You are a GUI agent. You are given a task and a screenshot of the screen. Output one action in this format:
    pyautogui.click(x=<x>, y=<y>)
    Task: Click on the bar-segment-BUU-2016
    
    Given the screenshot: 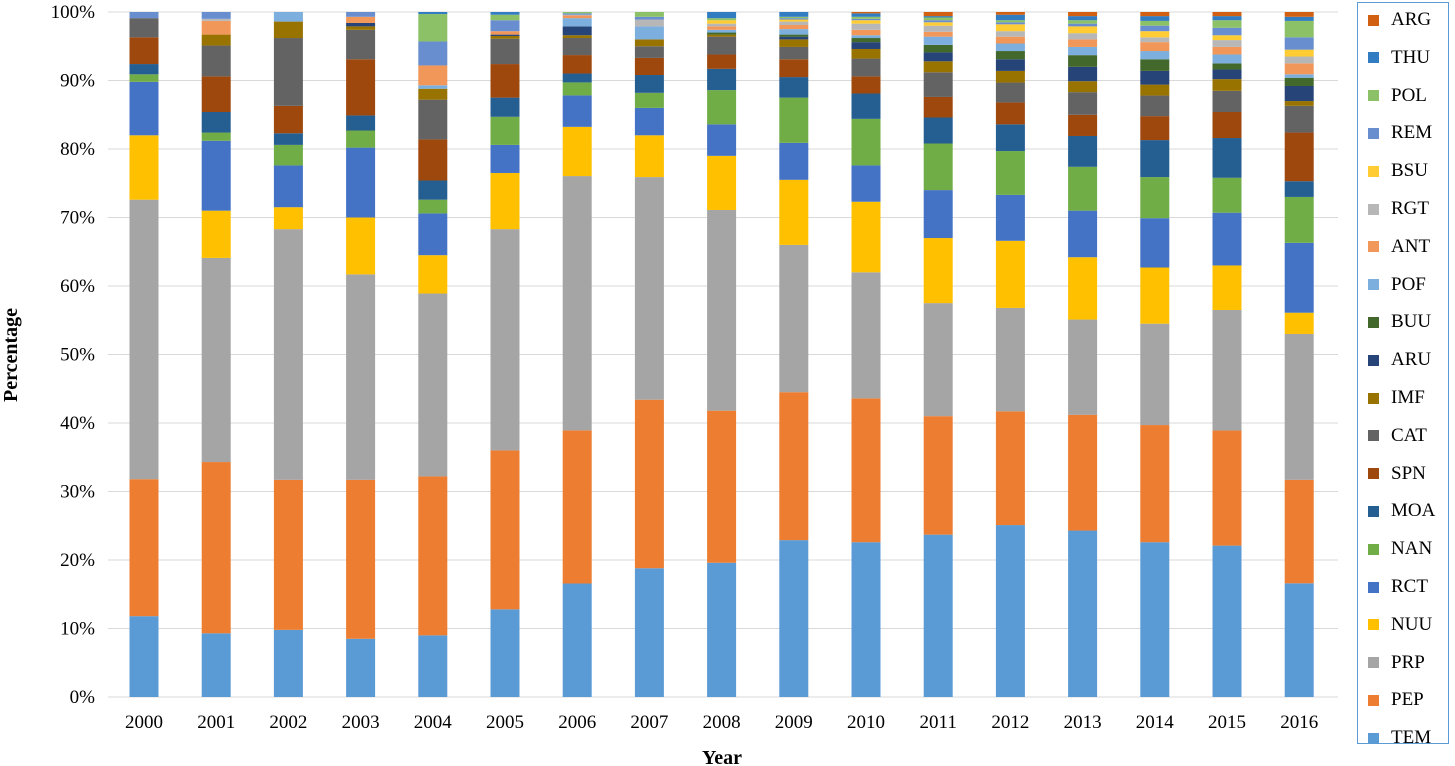 What is the action you would take?
    pyautogui.click(x=1299, y=81)
    